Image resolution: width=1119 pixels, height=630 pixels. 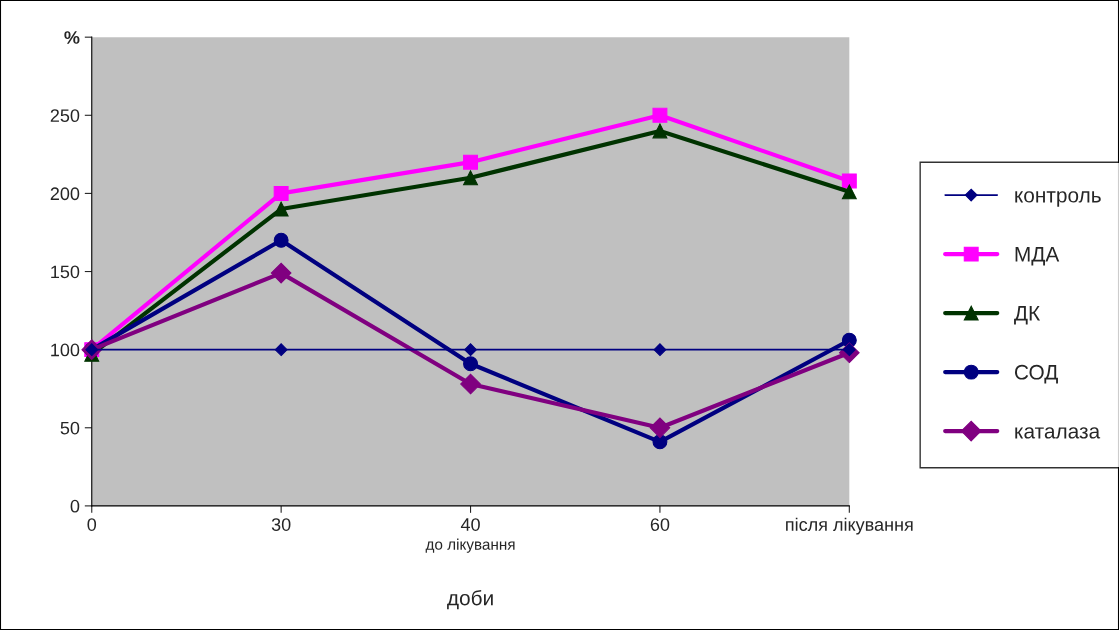 I want to click on y-tick-label: 0, so click(x=75, y=506).